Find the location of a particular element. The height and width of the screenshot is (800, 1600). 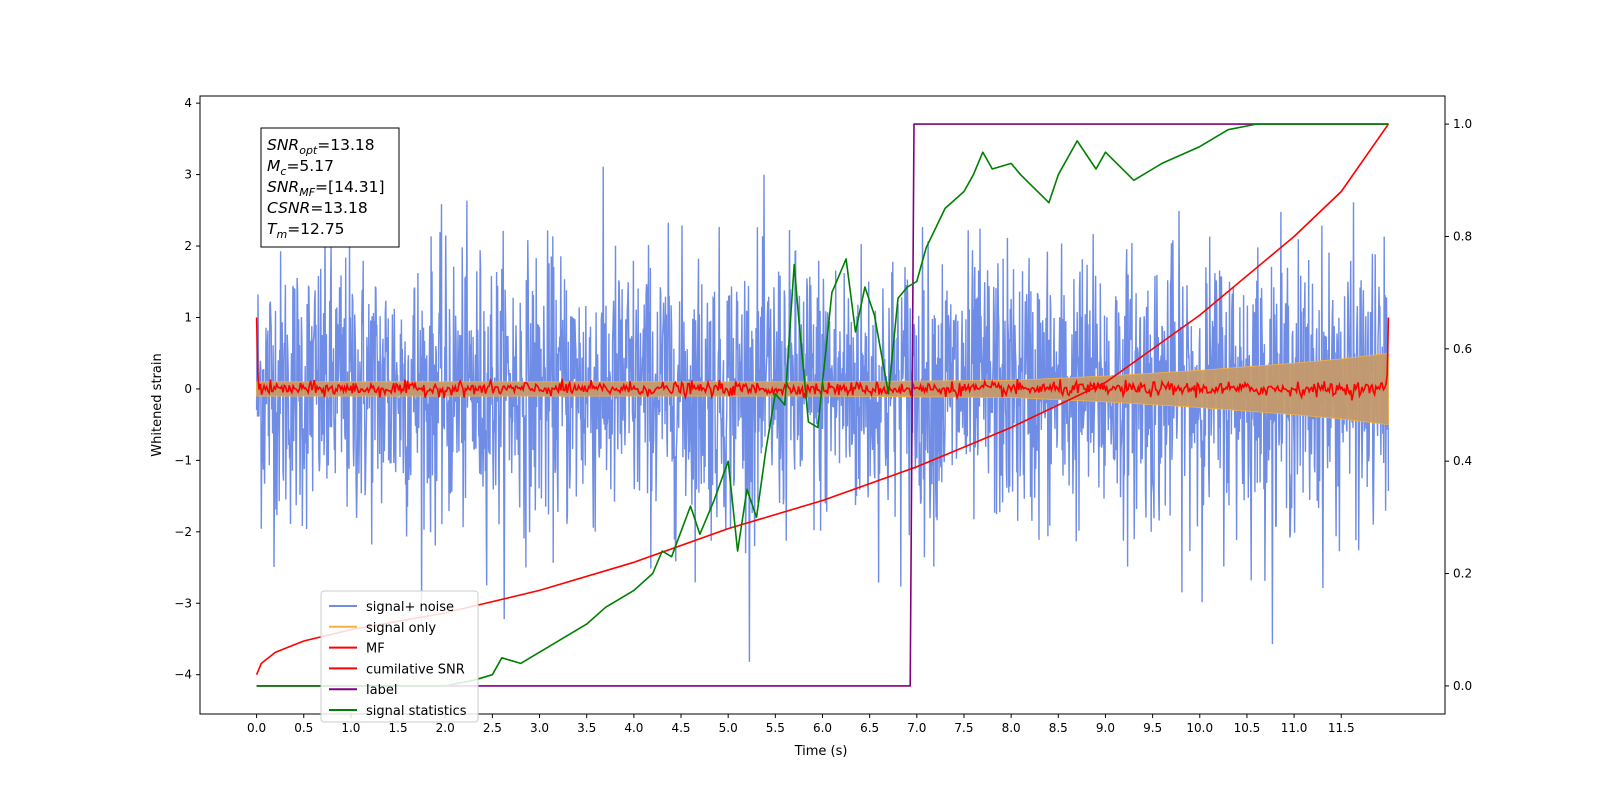

y2-tick-label: 0.4 is located at coordinates (1462, 461).